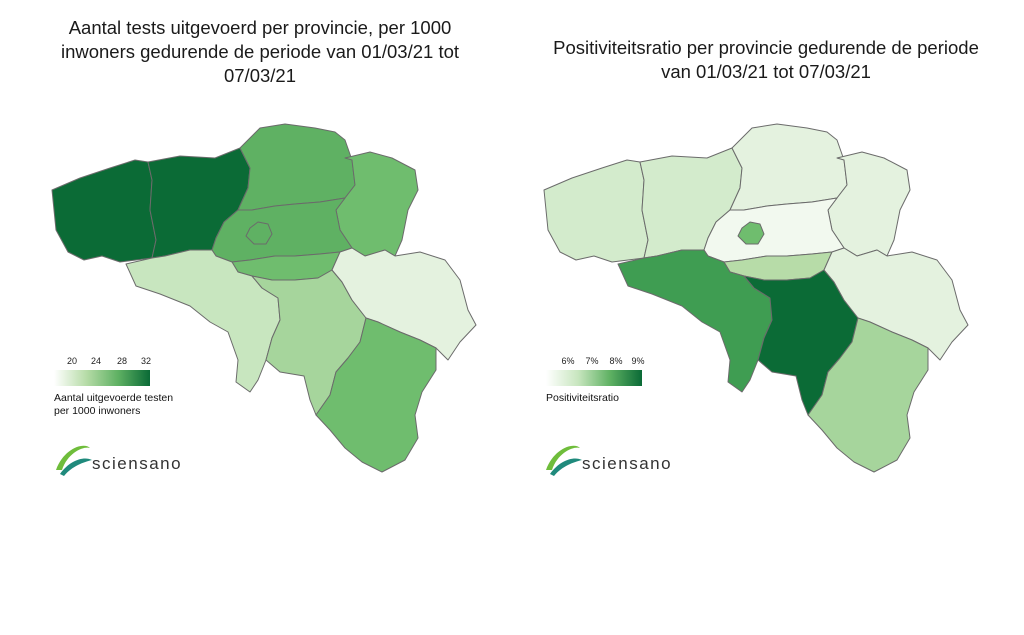 The height and width of the screenshot is (635, 1024). Describe the element at coordinates (259, 75) in the screenshot. I see `left-title-line-3: 07/03/21` at that location.